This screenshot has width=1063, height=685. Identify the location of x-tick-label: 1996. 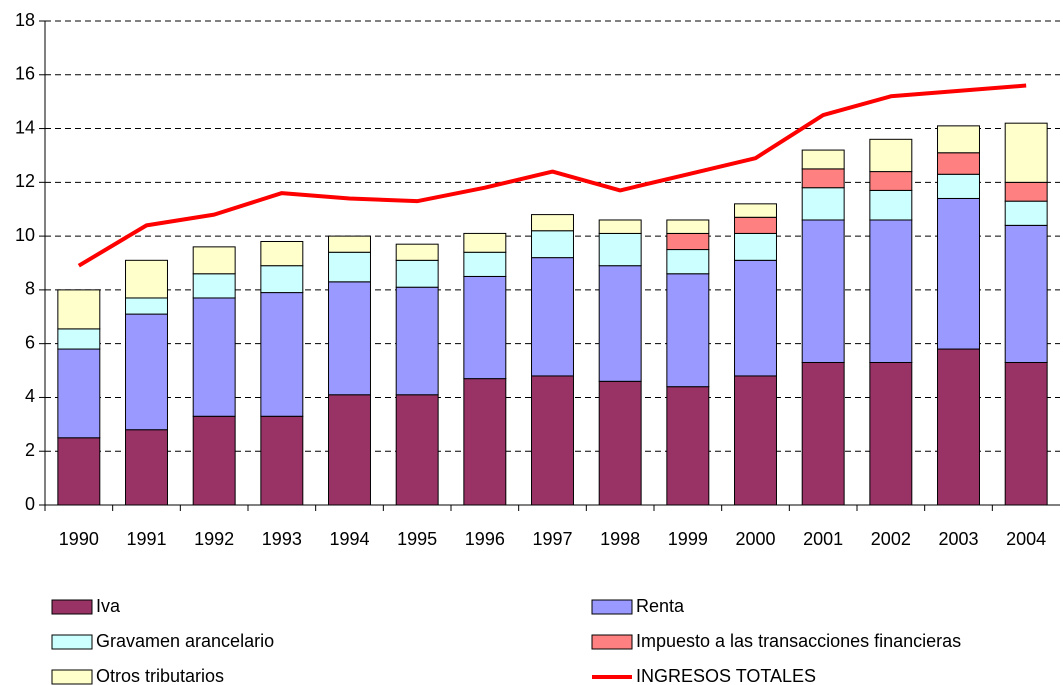
(485, 539).